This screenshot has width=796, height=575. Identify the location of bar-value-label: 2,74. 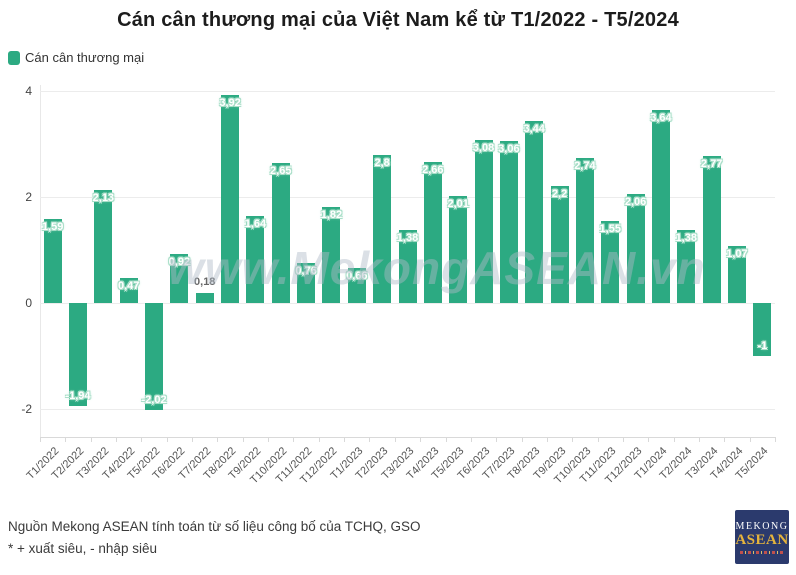
(585, 165).